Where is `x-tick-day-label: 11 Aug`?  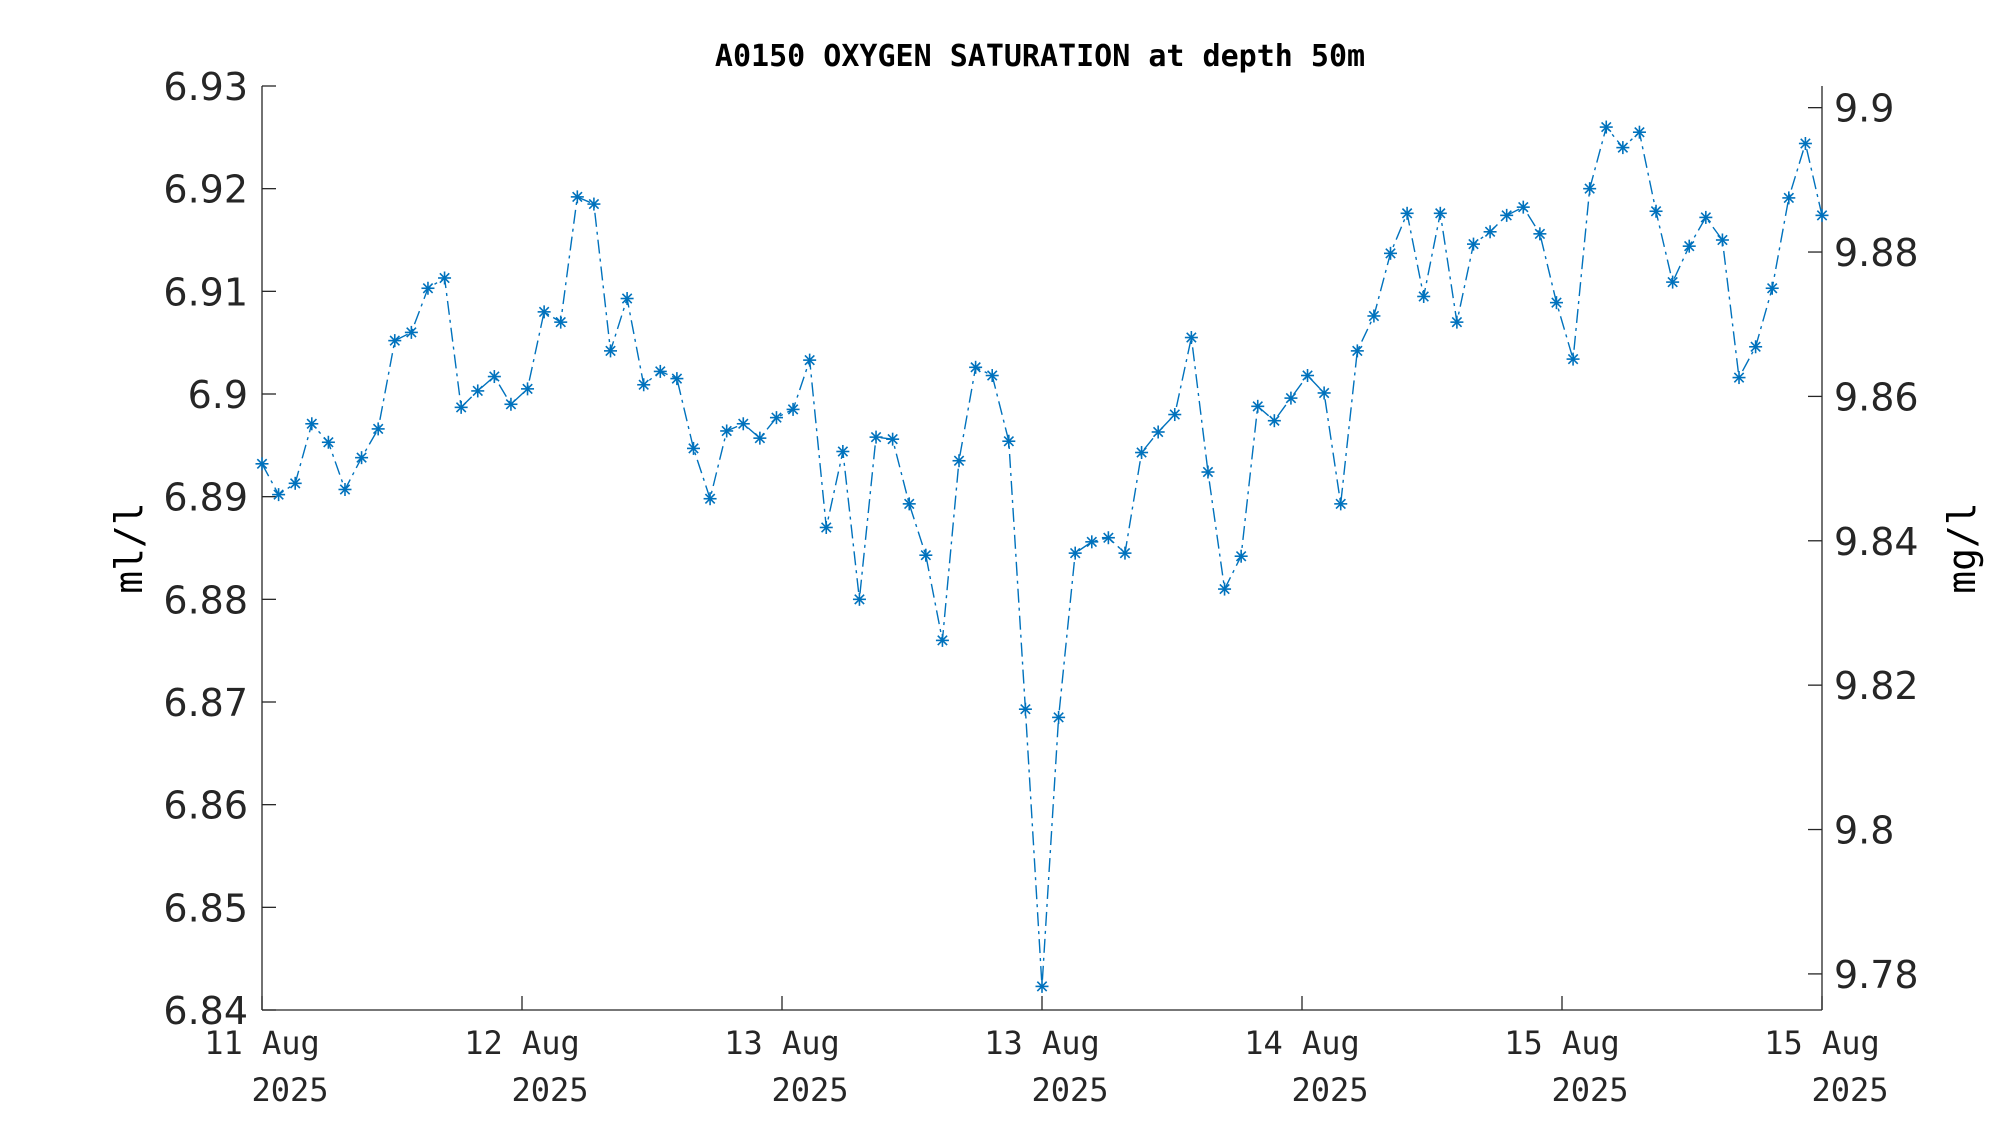 x-tick-day-label: 11 Aug is located at coordinates (262, 1043).